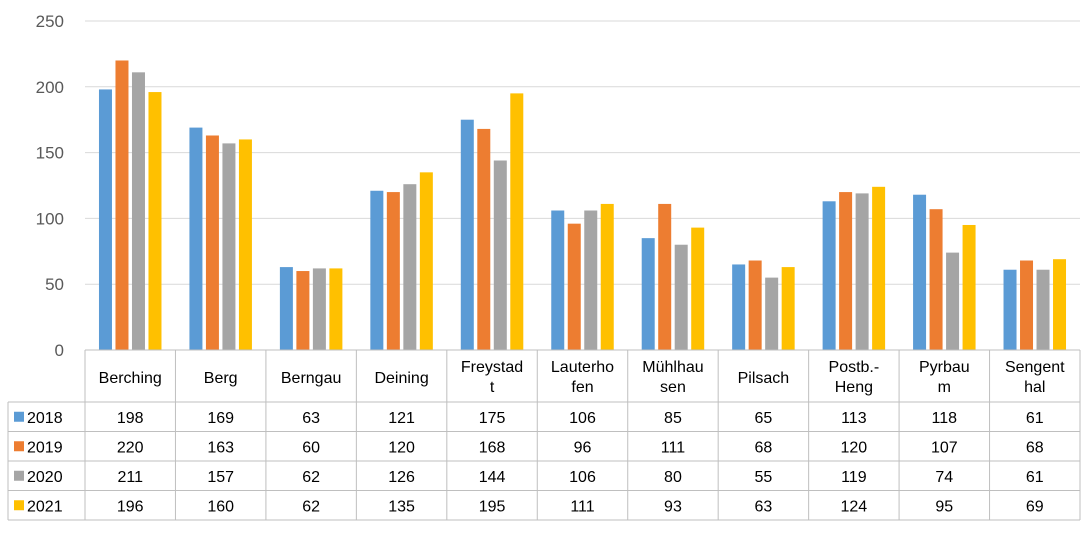 Image resolution: width=1086 pixels, height=536 pixels. What do you see at coordinates (54, 284) in the screenshot?
I see `y-tick-label: 50` at bounding box center [54, 284].